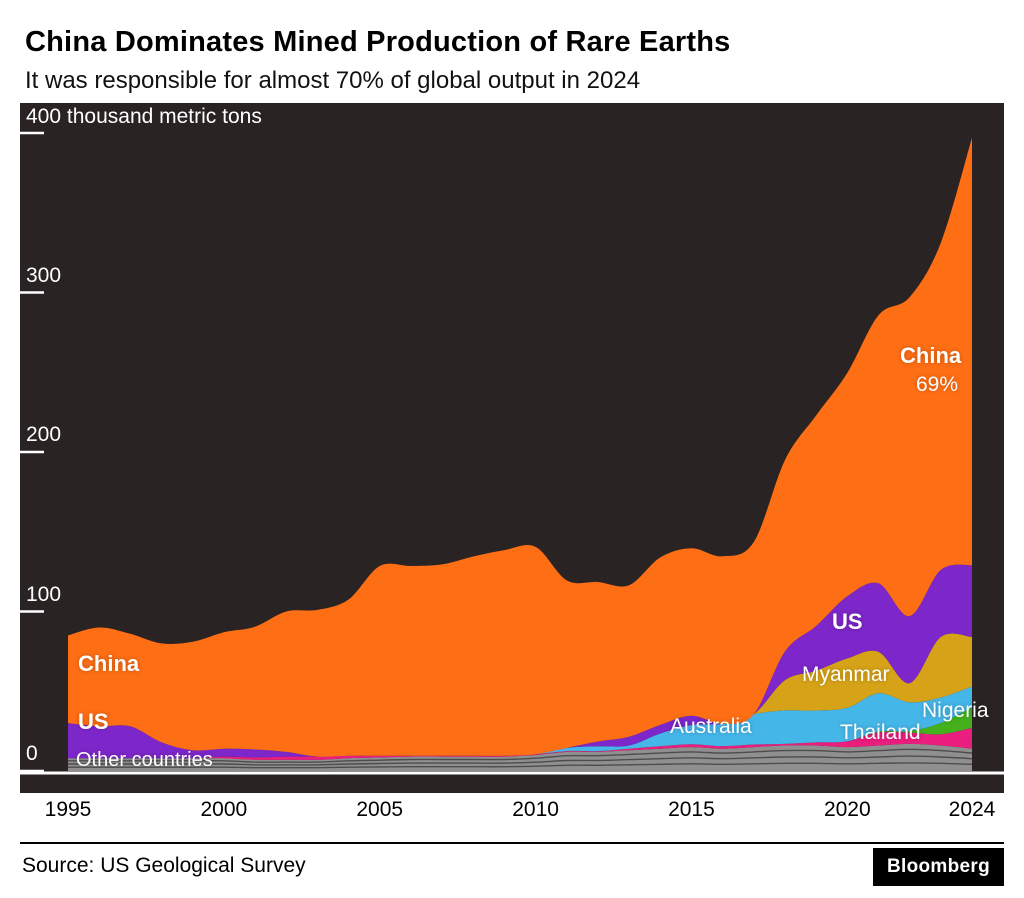 Image resolution: width=1024 pixels, height=898 pixels. Describe the element at coordinates (938, 867) in the screenshot. I see `bloomberg-logo: Bloomberg` at that location.